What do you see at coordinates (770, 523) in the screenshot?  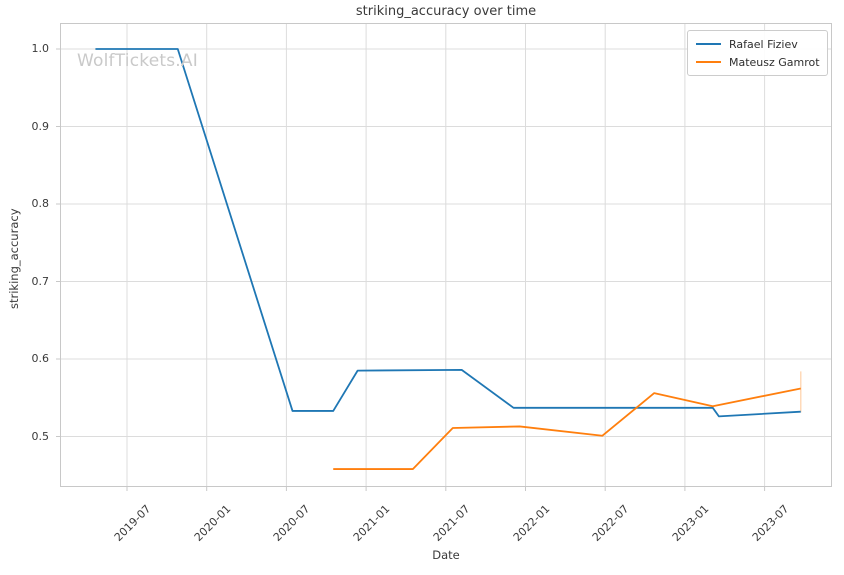 I see `x-tick-label: 2023-07` at bounding box center [770, 523].